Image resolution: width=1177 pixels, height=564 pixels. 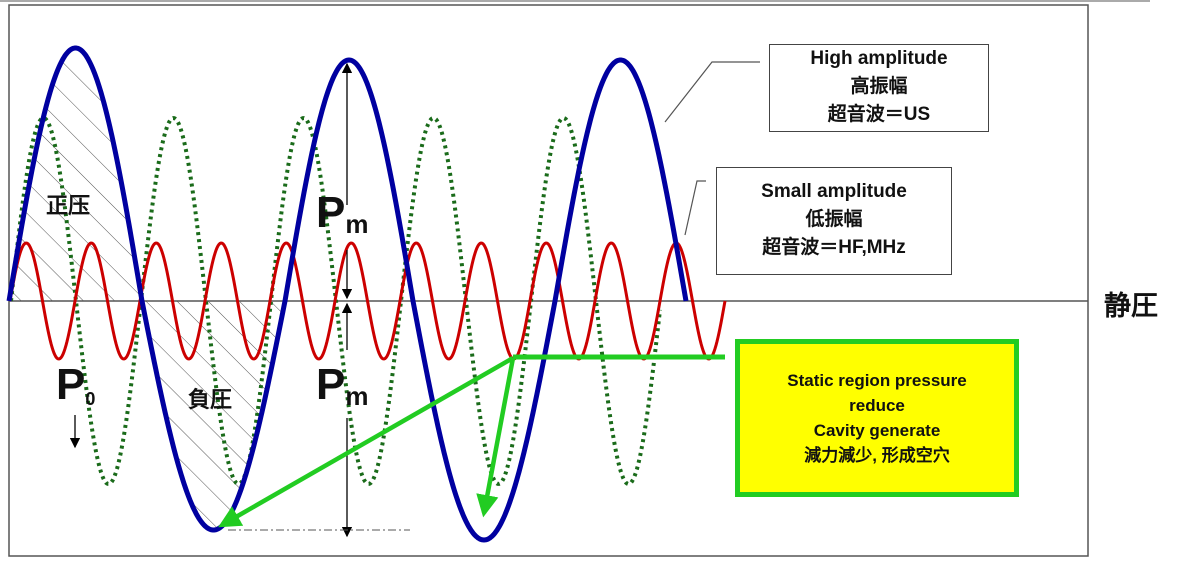 I want to click on small-amplitude-line-2: 低振幅, so click(x=834, y=219).